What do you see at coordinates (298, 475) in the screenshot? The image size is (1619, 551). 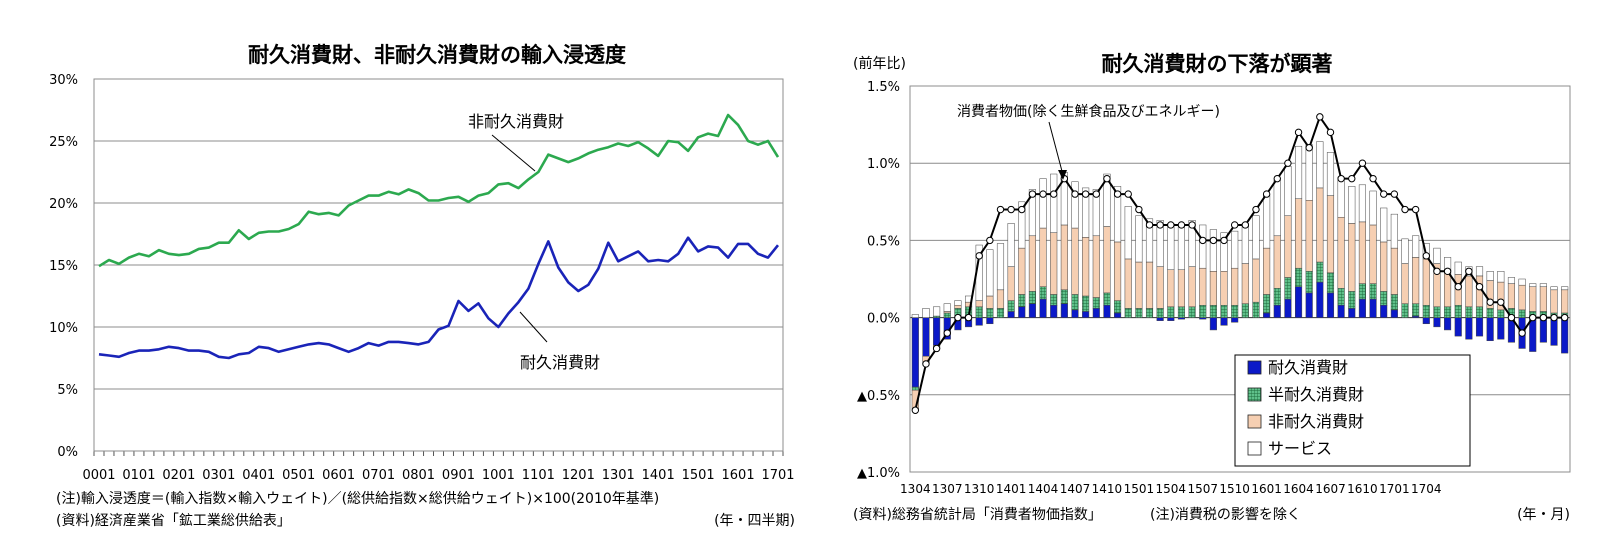 I see `left-x-tick-label: 0501` at bounding box center [298, 475].